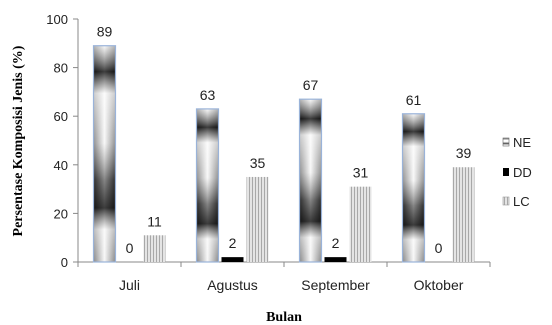 This screenshot has height=325, width=552. Describe the element at coordinates (464, 153) in the screenshot. I see `data-label: 39` at that location.